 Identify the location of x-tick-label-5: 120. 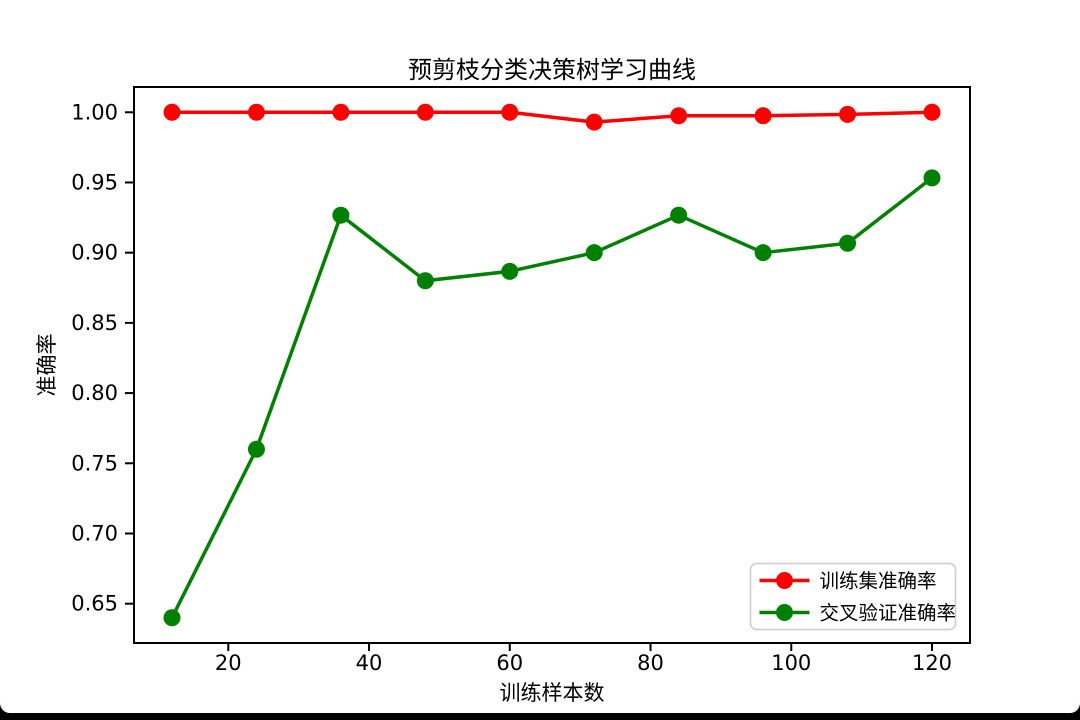
(932, 663).